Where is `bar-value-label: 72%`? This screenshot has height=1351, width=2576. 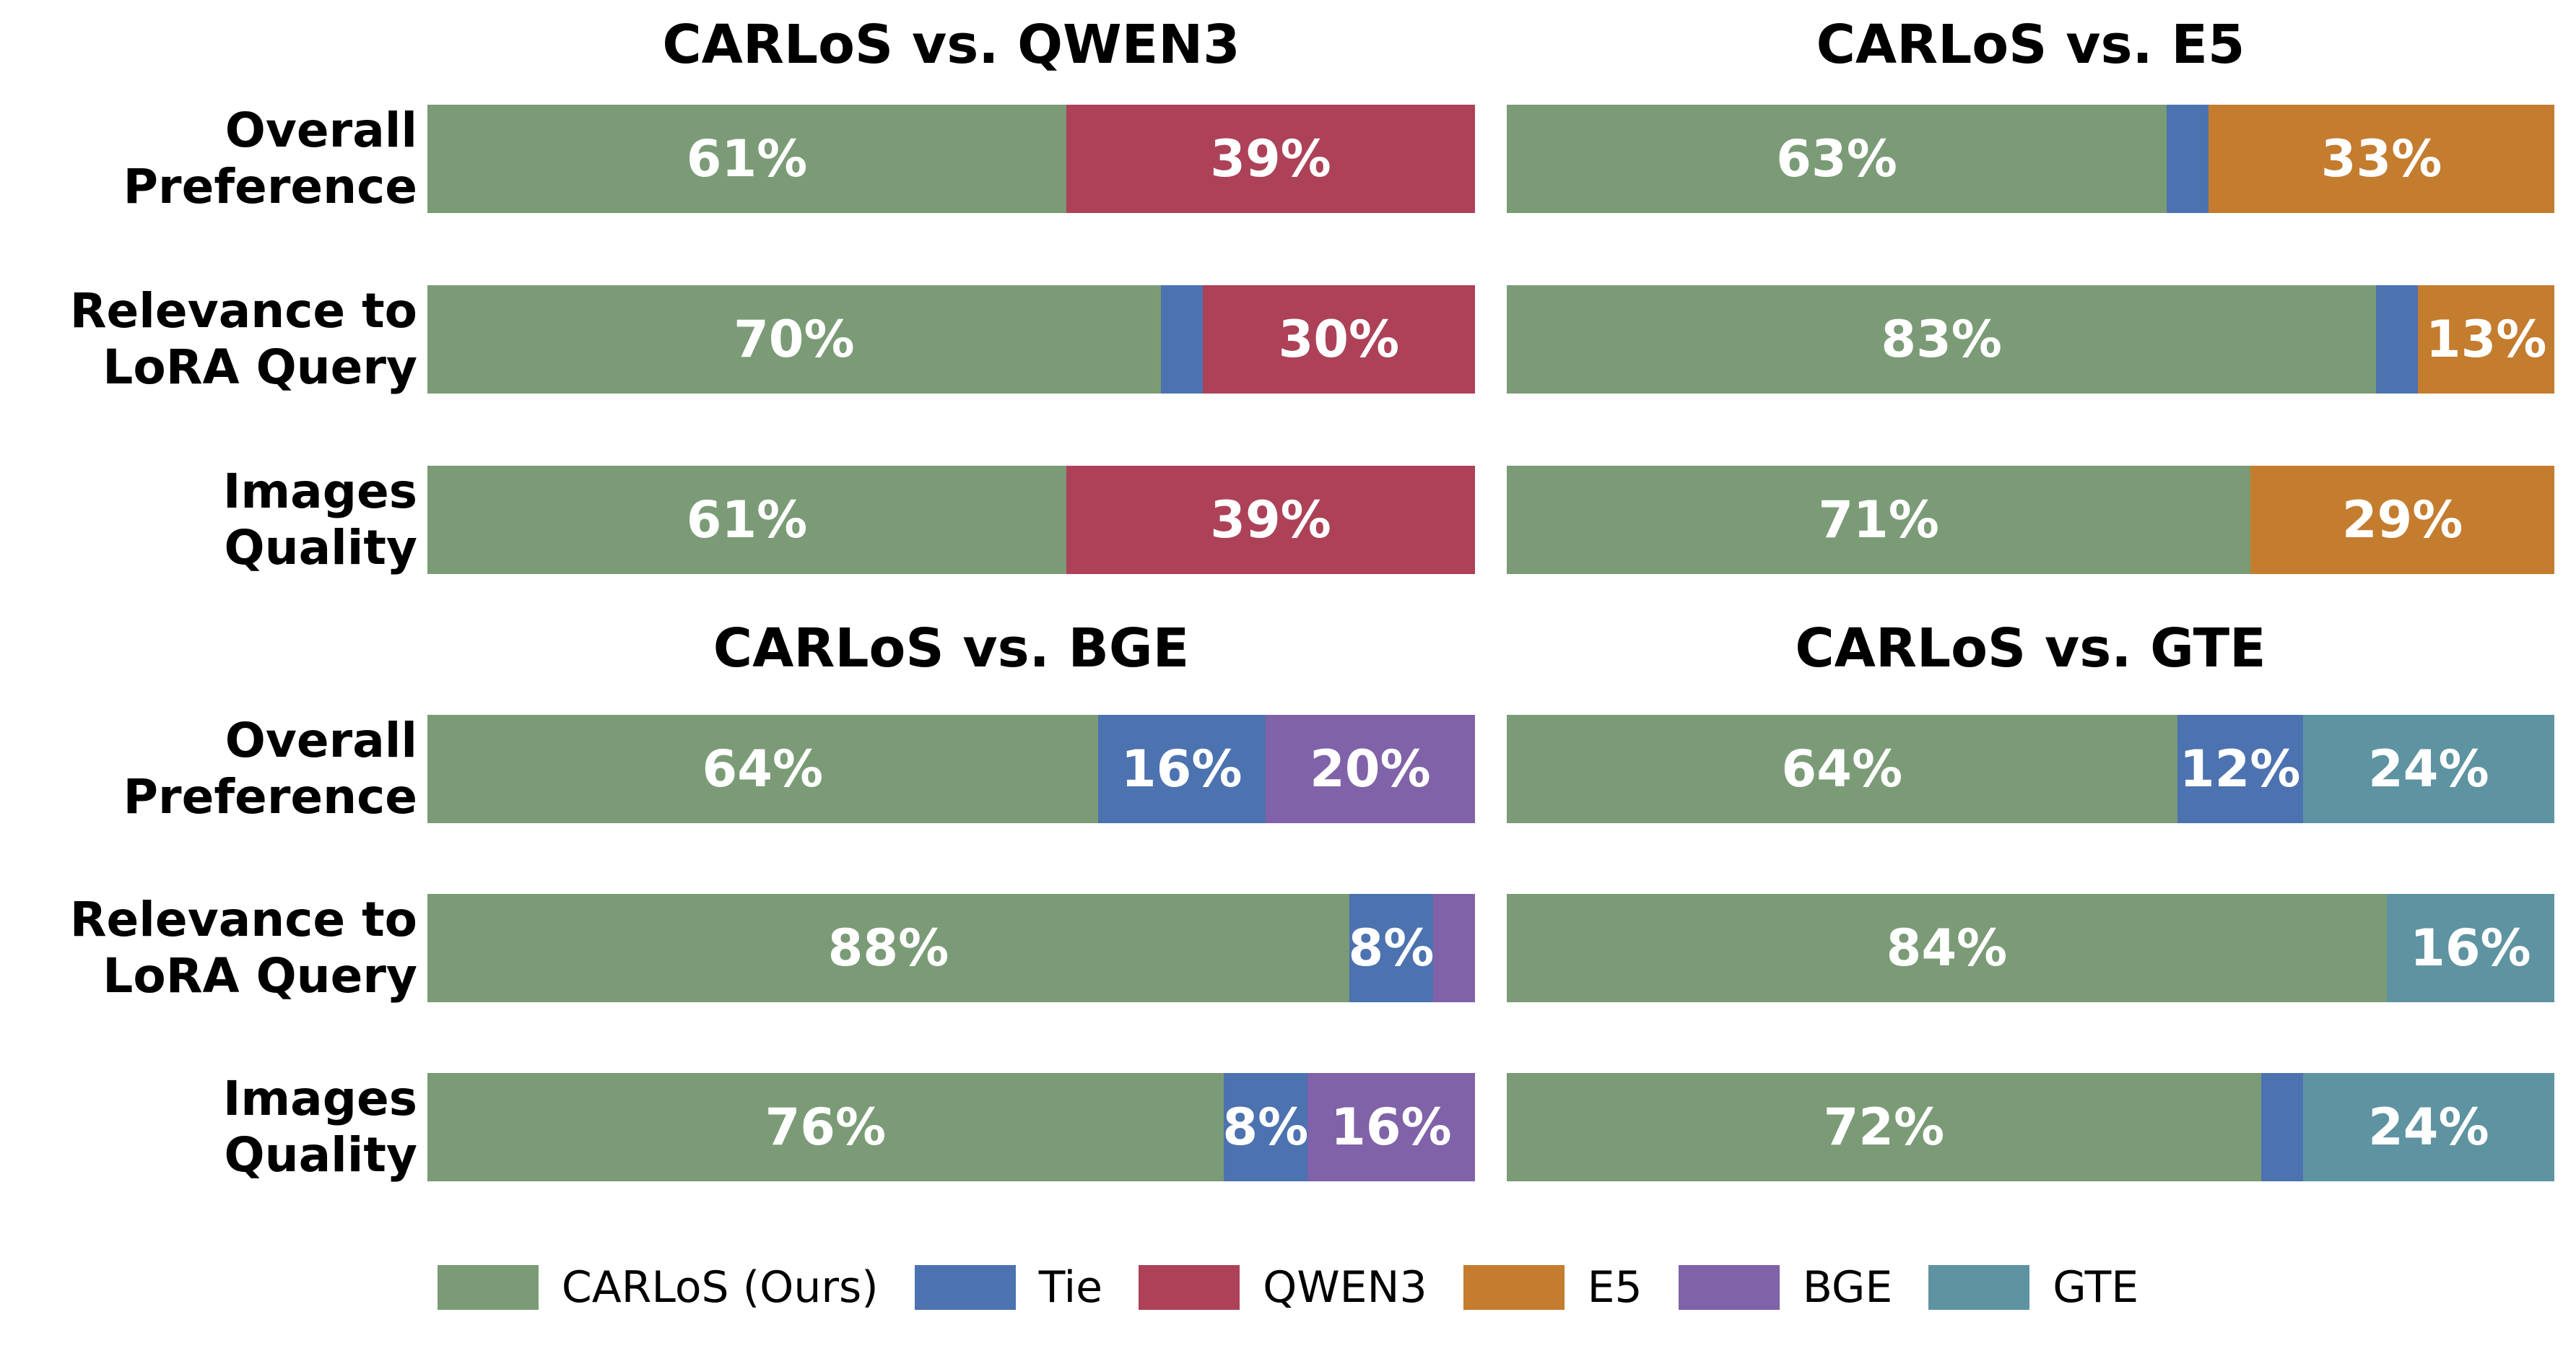
bar-value-label: 72% is located at coordinates (1884, 1127).